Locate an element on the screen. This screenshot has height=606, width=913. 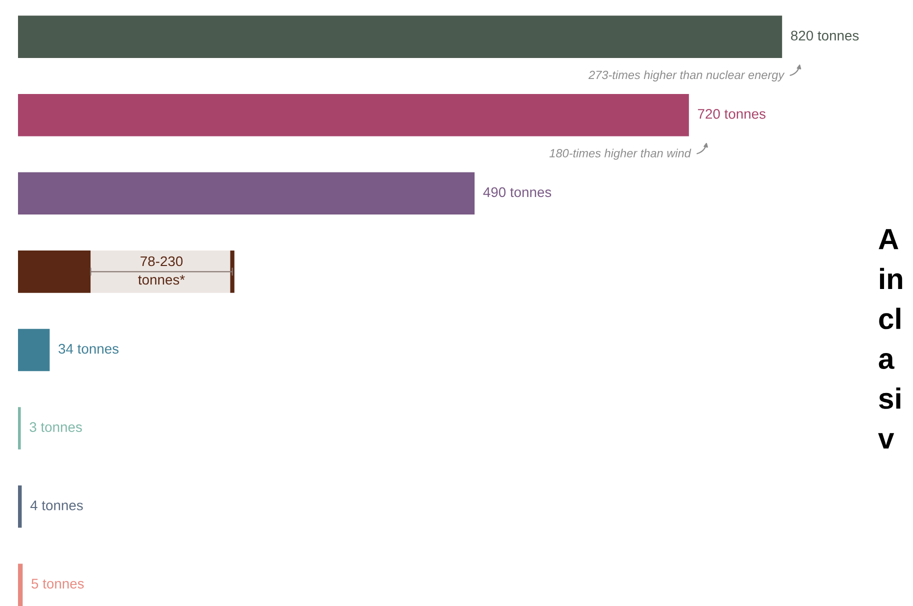
data-label: 820 tonnes is located at coordinates (825, 35).